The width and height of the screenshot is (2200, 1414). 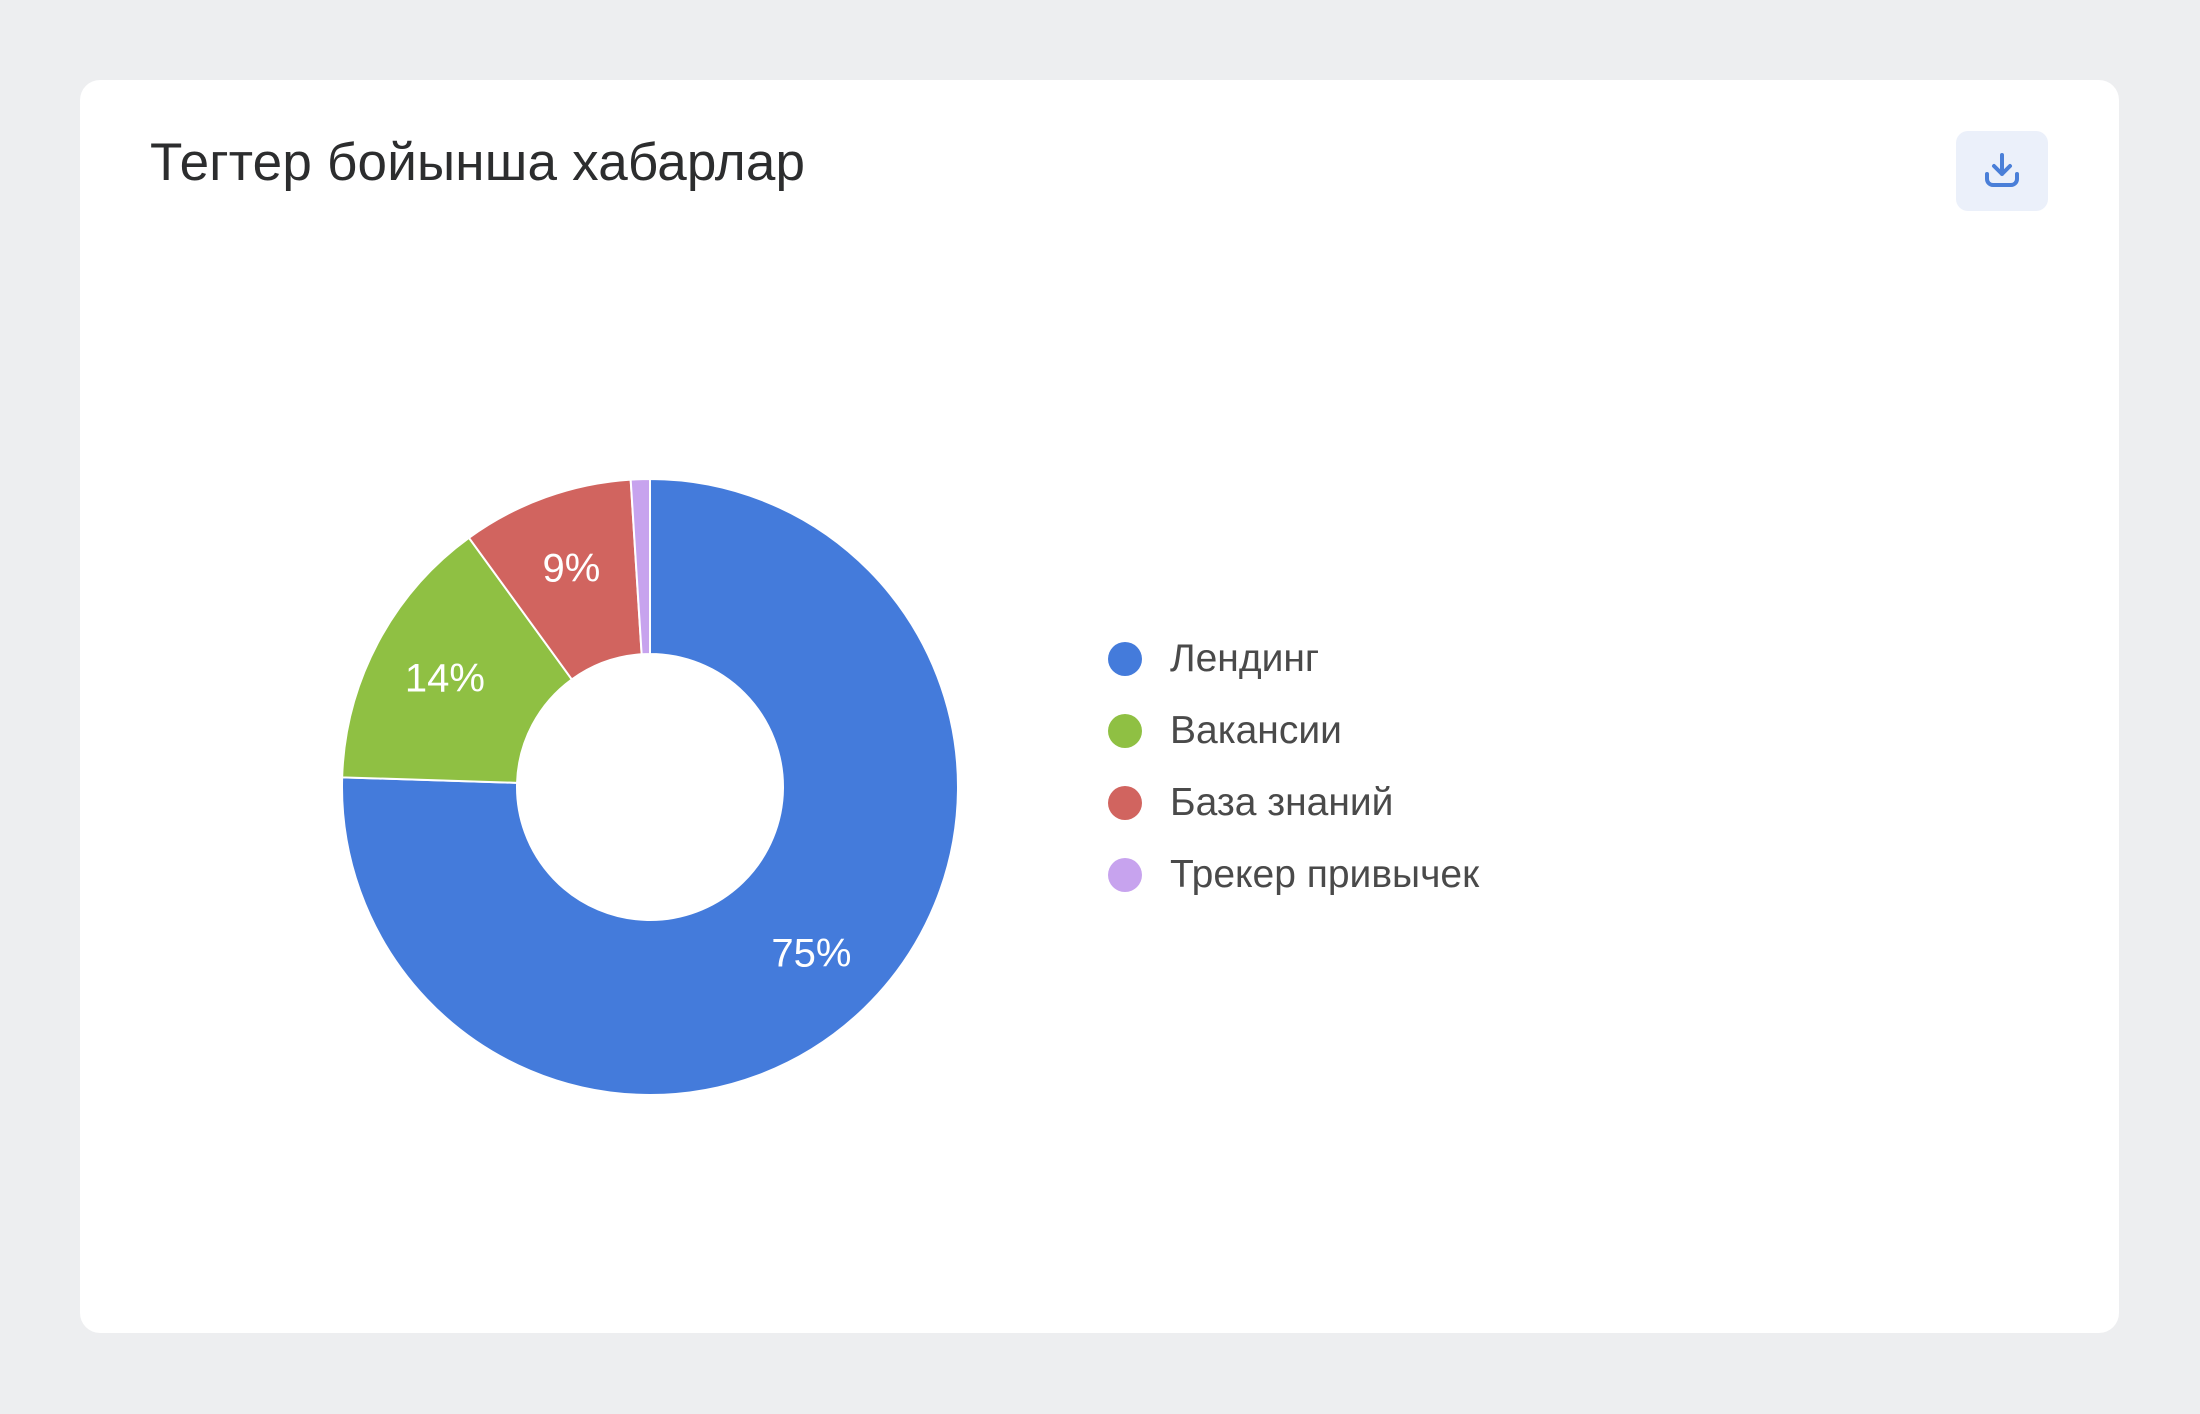 I want to click on legend-item-3: Трекер привычек, so click(x=1293, y=875).